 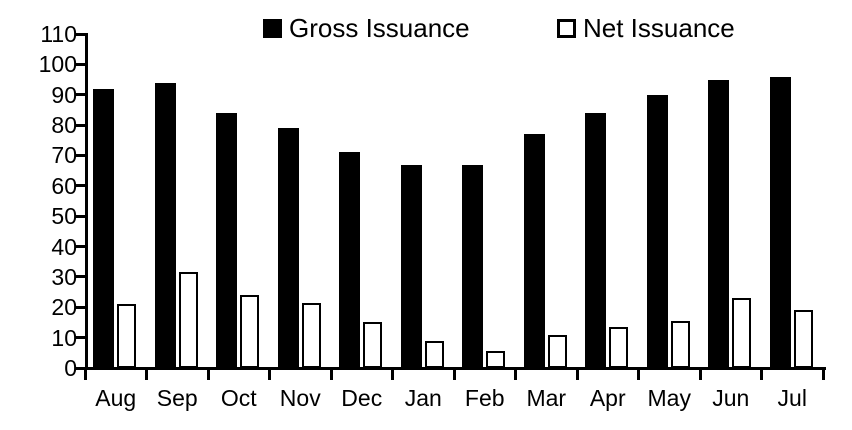 What do you see at coordinates (423, 398) in the screenshot?
I see `x-tick-label-jan: Jan` at bounding box center [423, 398].